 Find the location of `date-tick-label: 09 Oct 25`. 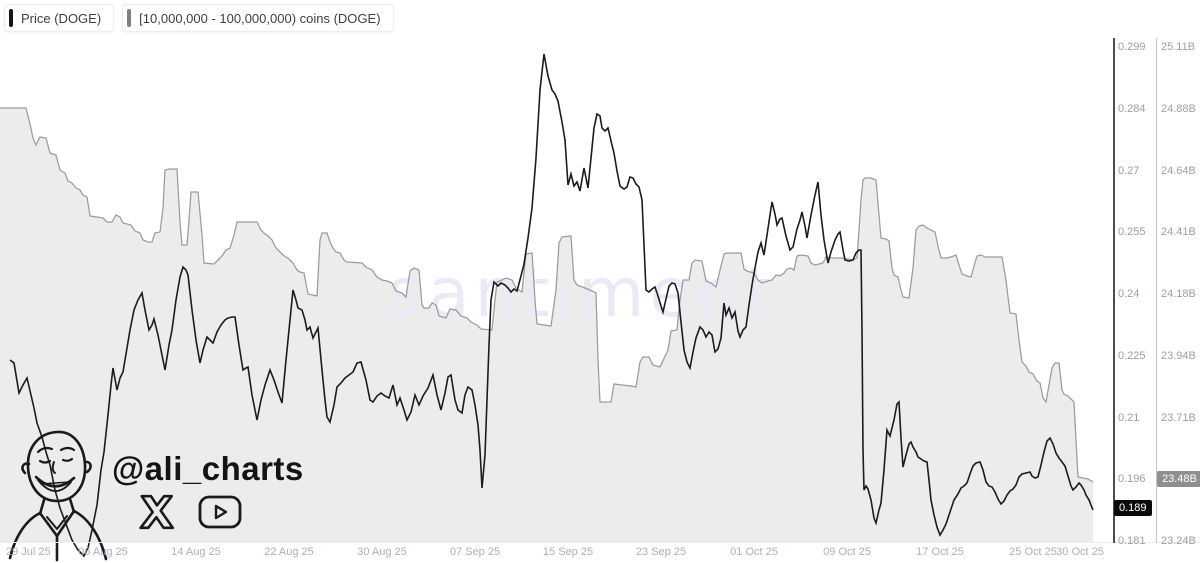

date-tick-label: 09 Oct 25 is located at coordinates (847, 552).